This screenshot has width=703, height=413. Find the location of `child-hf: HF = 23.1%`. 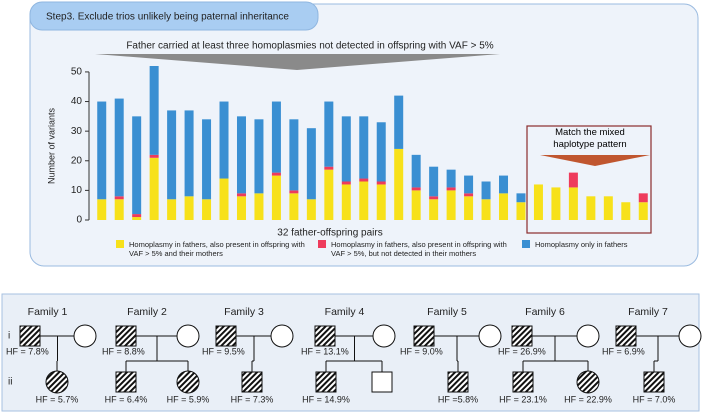

child-hf: HF = 23.1% is located at coordinates (523, 399).